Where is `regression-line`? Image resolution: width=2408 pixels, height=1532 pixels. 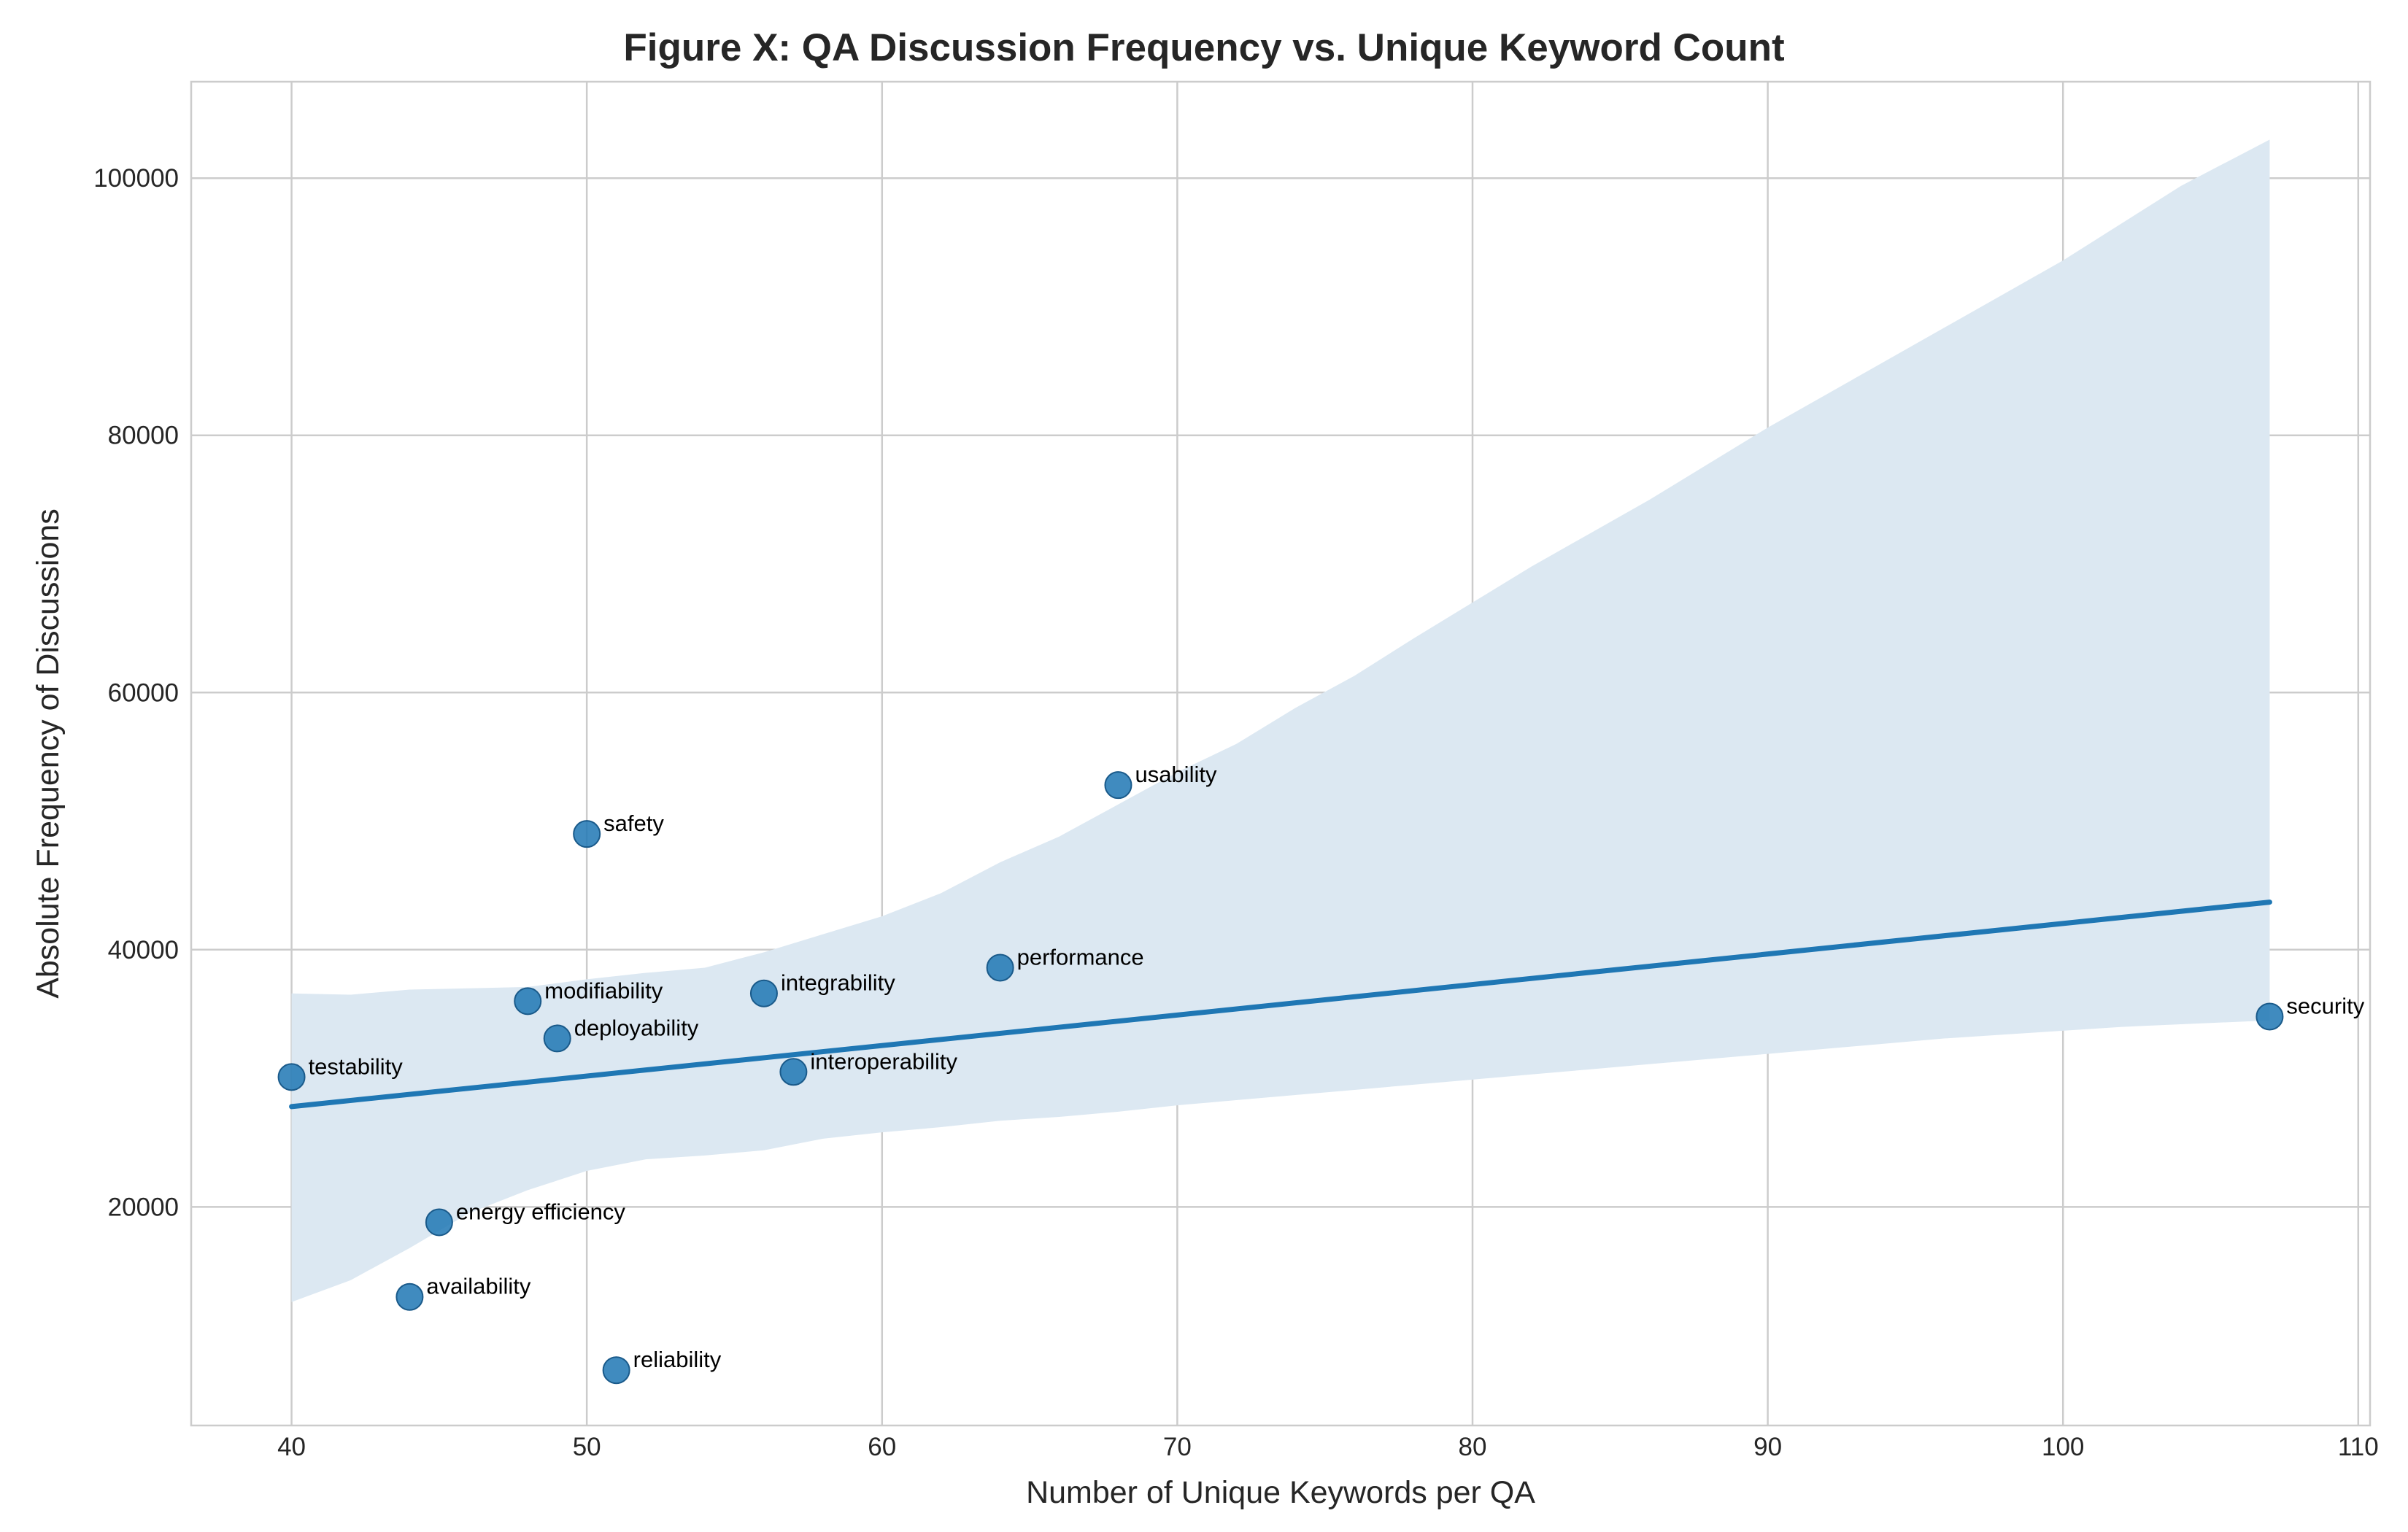
regression-line is located at coordinates (1280, 1005).